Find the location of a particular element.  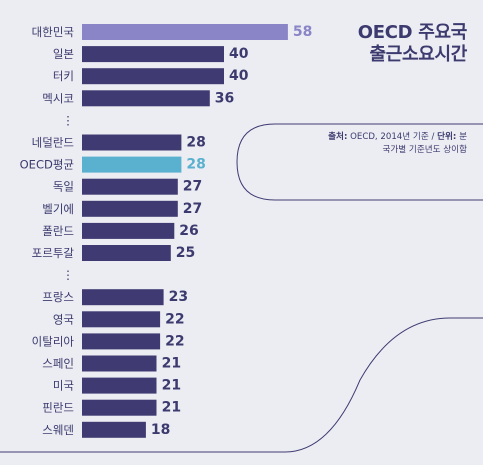

category-label: 핀란드 is located at coordinates (58, 408).